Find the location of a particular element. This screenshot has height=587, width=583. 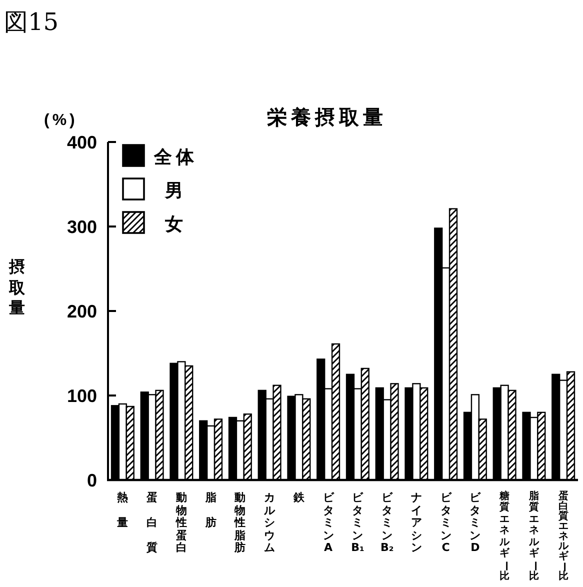

y-tick-label: 100 is located at coordinates (81, 396).